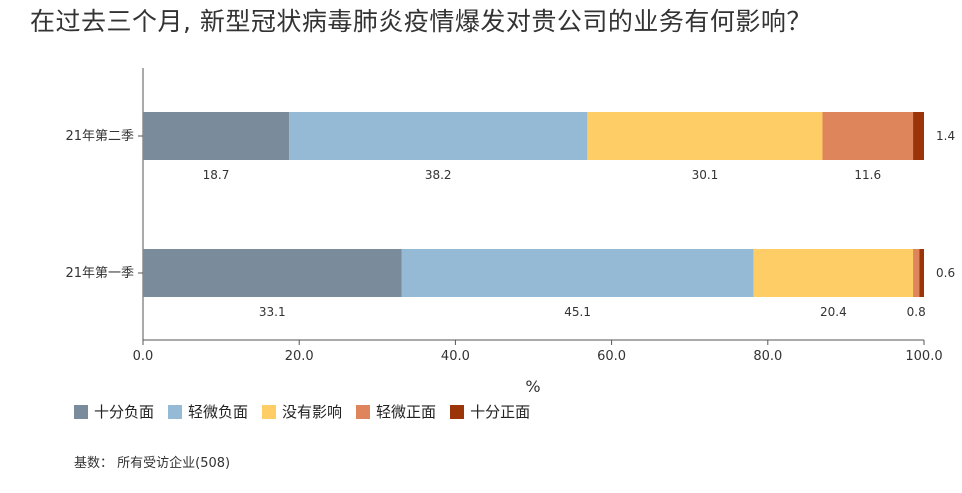 The image size is (962, 493). I want to click on legend-item: 轻微正面, so click(396, 411).